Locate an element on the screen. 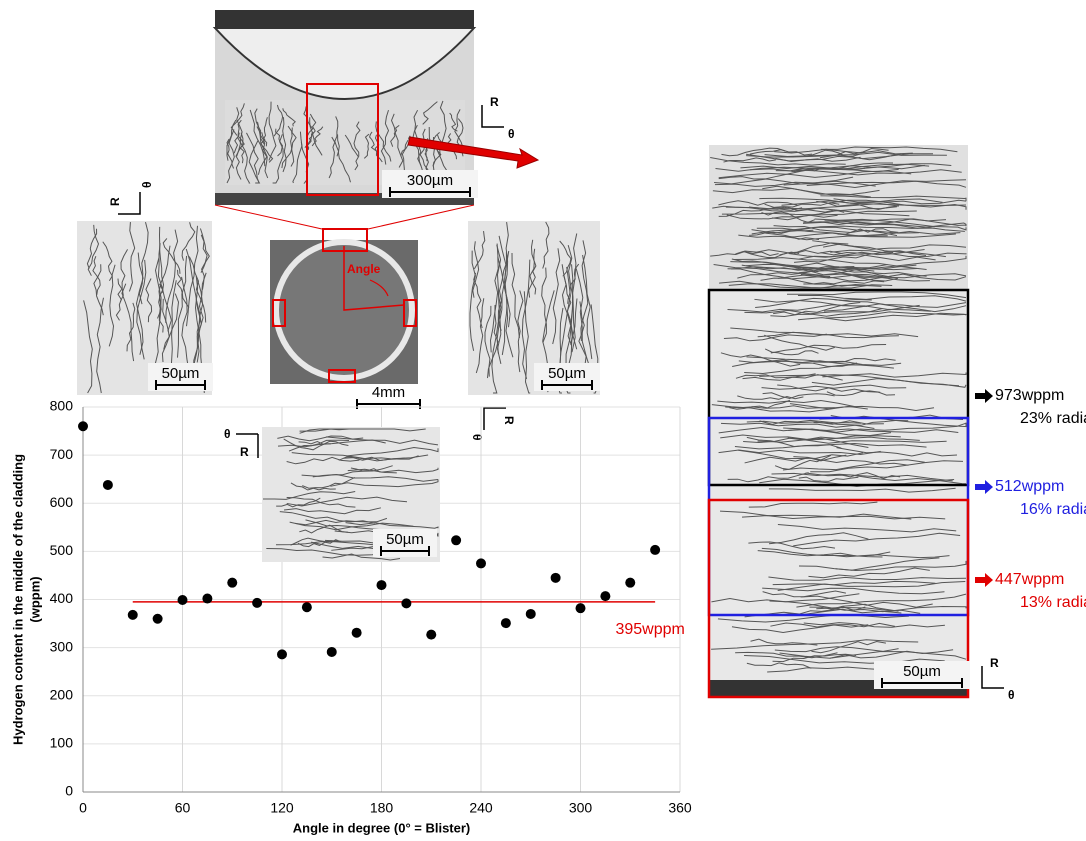 This screenshot has height=841, width=1086. zone-black is located at coordinates (838, 387).